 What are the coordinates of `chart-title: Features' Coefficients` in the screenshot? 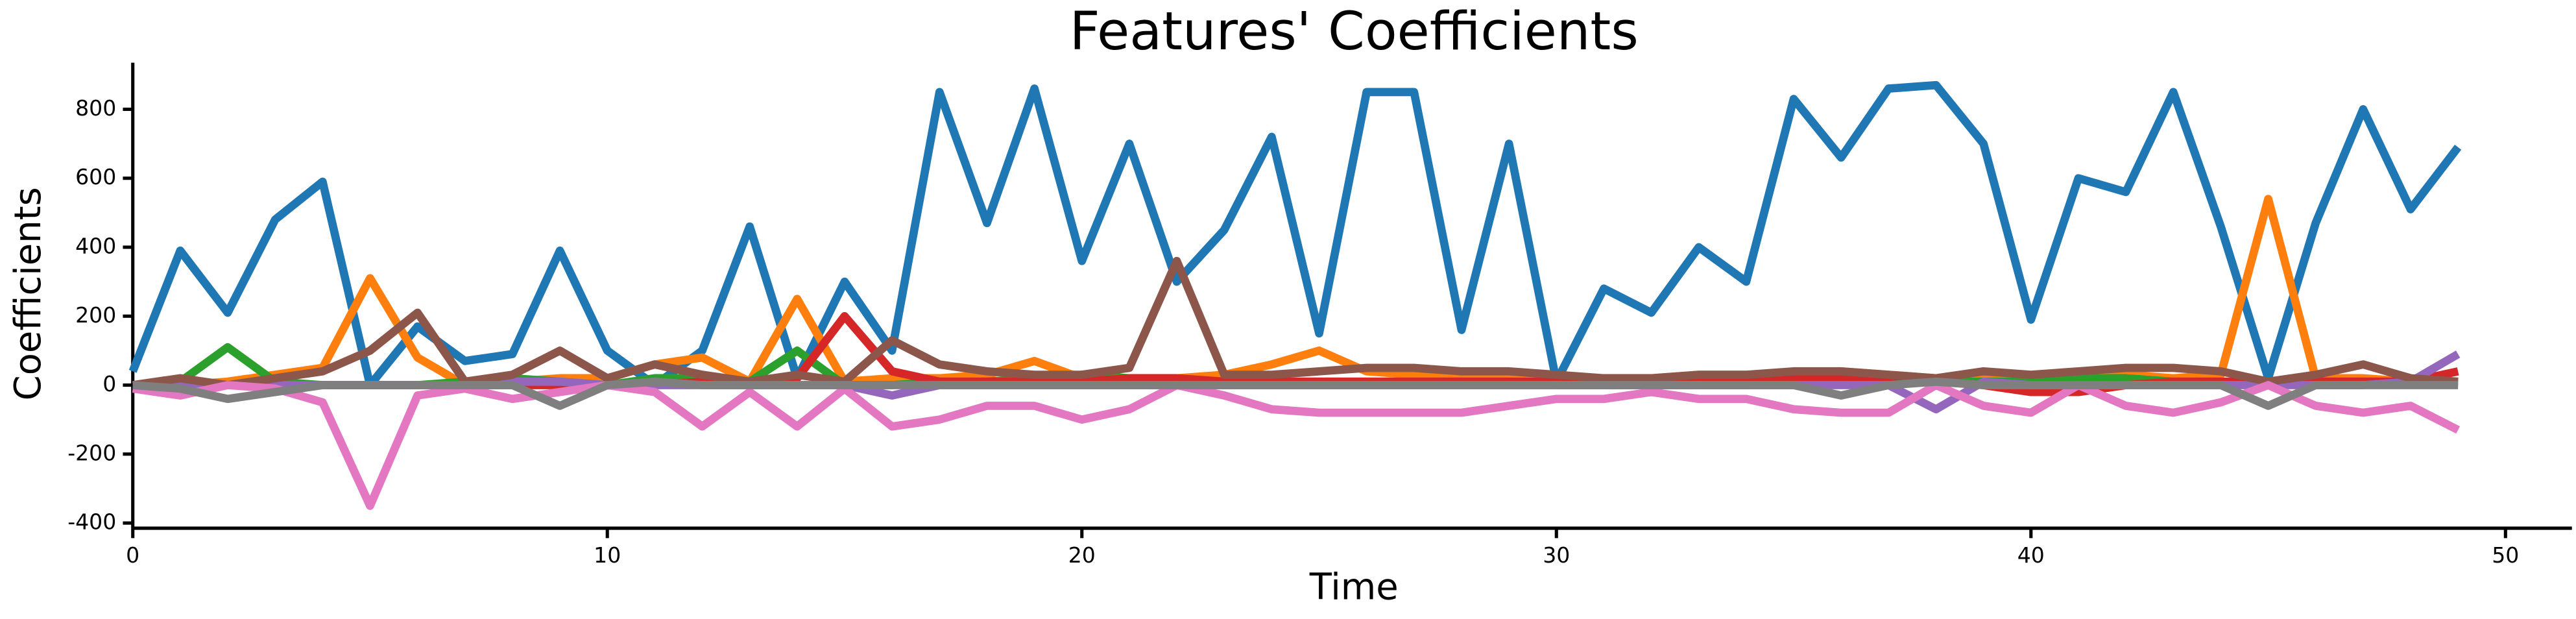 It's located at (1354, 32).